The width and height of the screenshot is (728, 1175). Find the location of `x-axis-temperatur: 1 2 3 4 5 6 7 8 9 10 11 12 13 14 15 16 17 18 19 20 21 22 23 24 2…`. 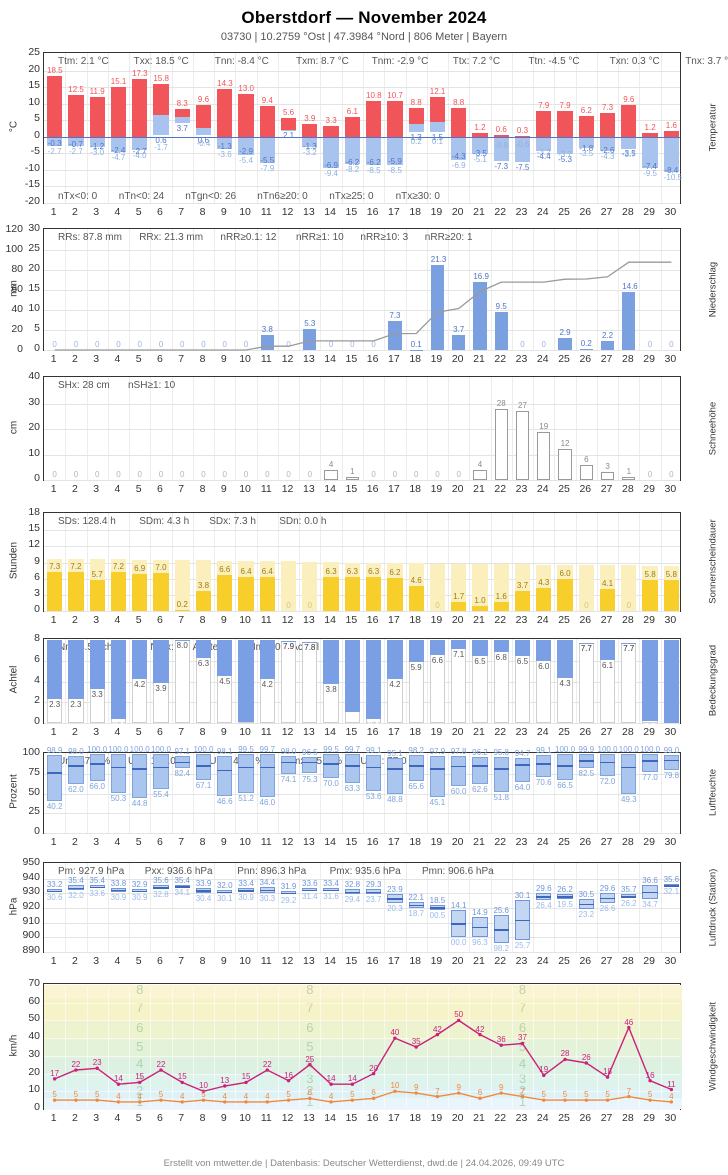

x-axis-temperatur: 1 2 3 4 5 6 7 8 9 10 11 12 13 14 15 16 17 18 19 20 21 22 23 24 2… is located at coordinates (362, 212).